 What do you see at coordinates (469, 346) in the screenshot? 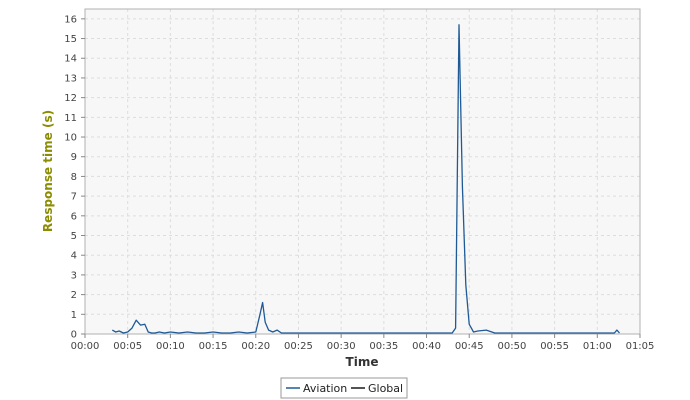
I see `x-tick-label: 00:45` at bounding box center [469, 346].